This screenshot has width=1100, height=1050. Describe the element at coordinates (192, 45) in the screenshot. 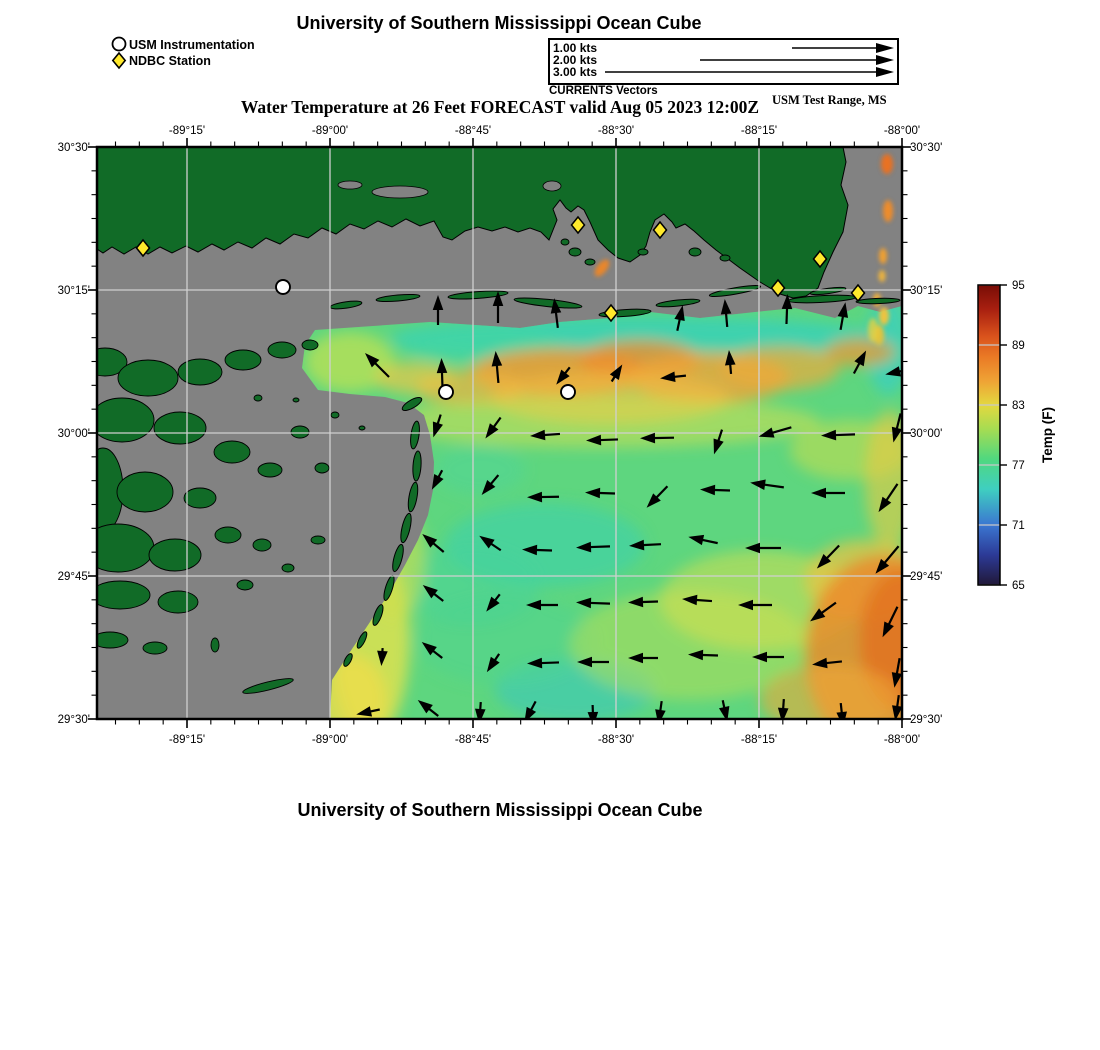

I see `usm-legend-label: USM Instrumentation` at that location.